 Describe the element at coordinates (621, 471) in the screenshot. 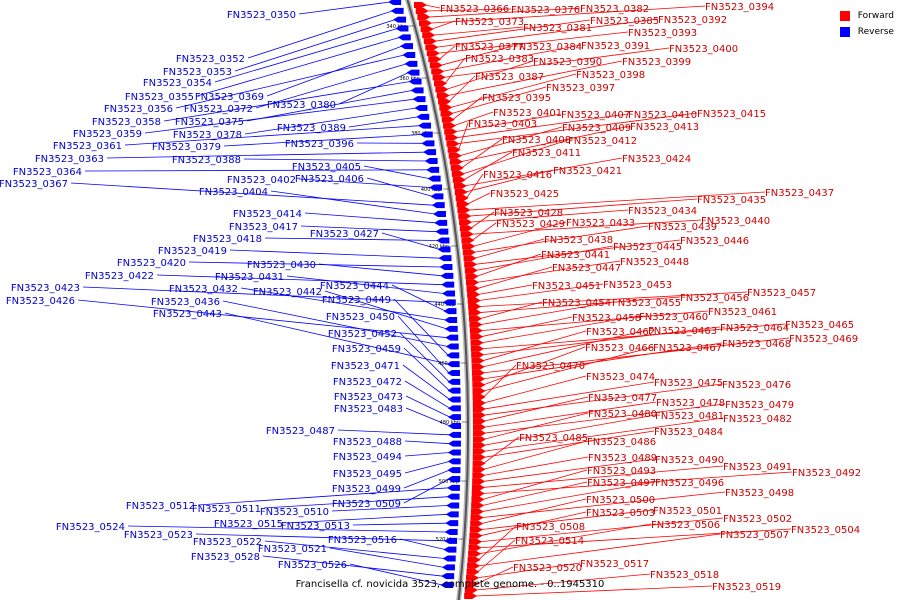

I see `forward-gene-label: FN3523_0493` at that location.